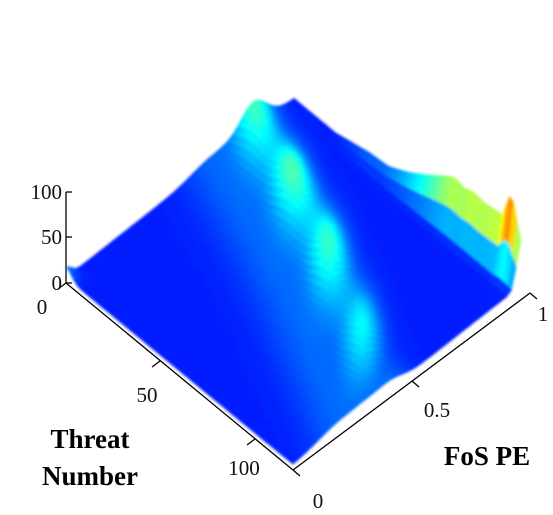  Describe the element at coordinates (90, 439) in the screenshot. I see `y-axis-title-line-1: Threat` at that location.